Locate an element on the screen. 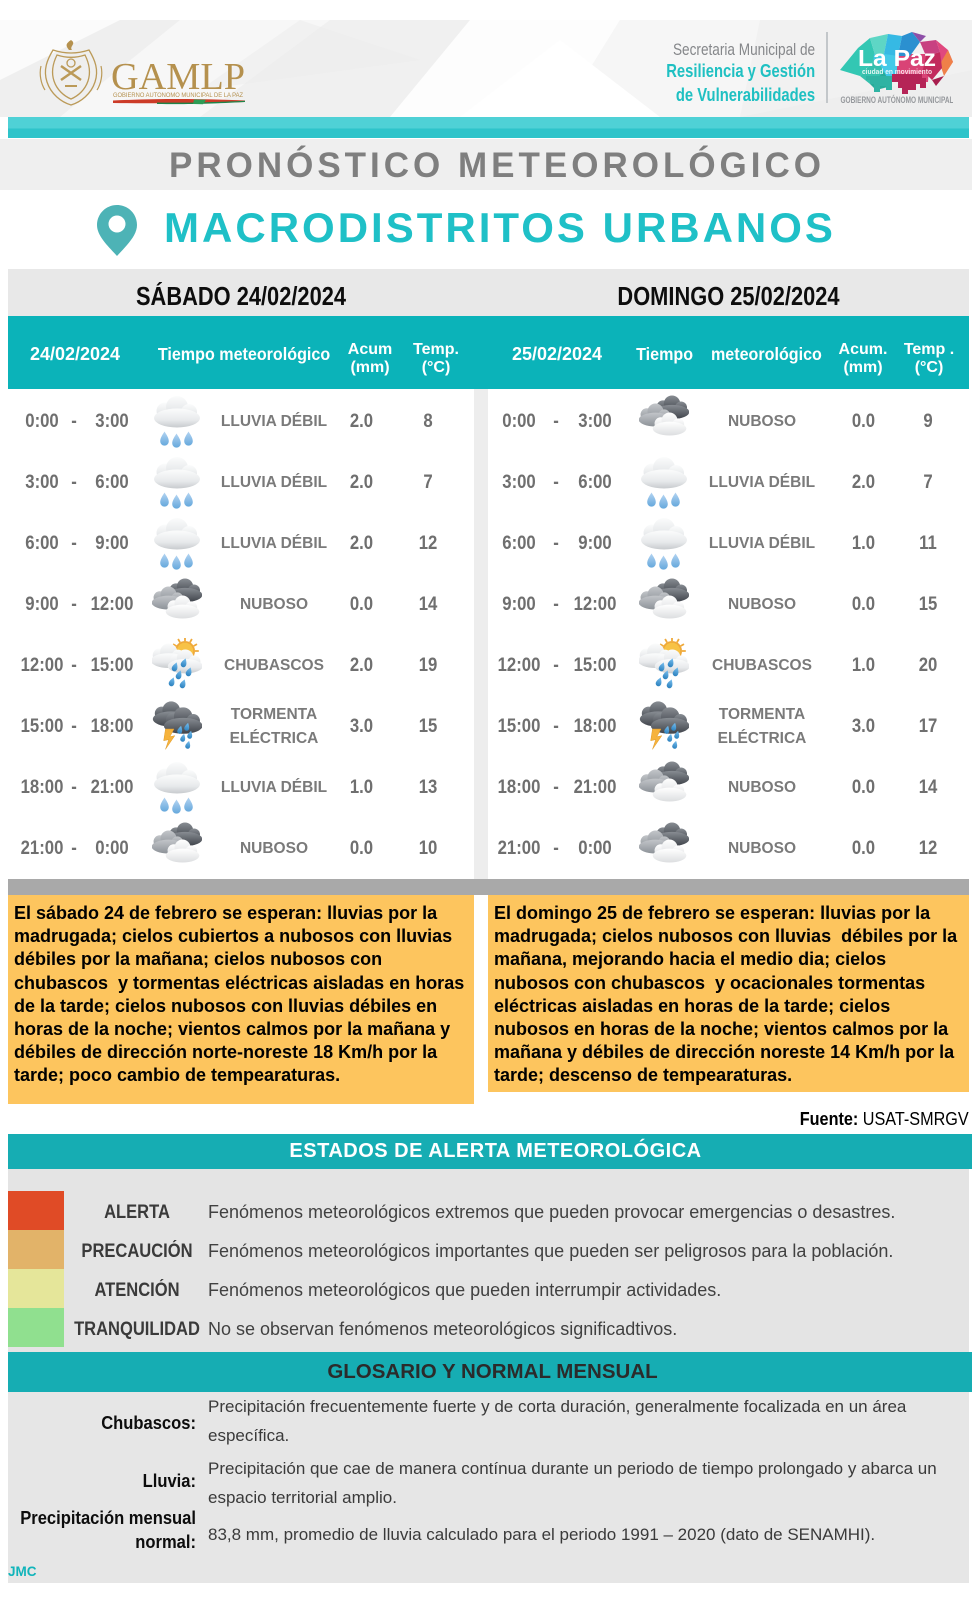 Image resolution: width=972 pixels, height=1600 pixels. svg-text: GAMLP is located at coordinates (178, 77).